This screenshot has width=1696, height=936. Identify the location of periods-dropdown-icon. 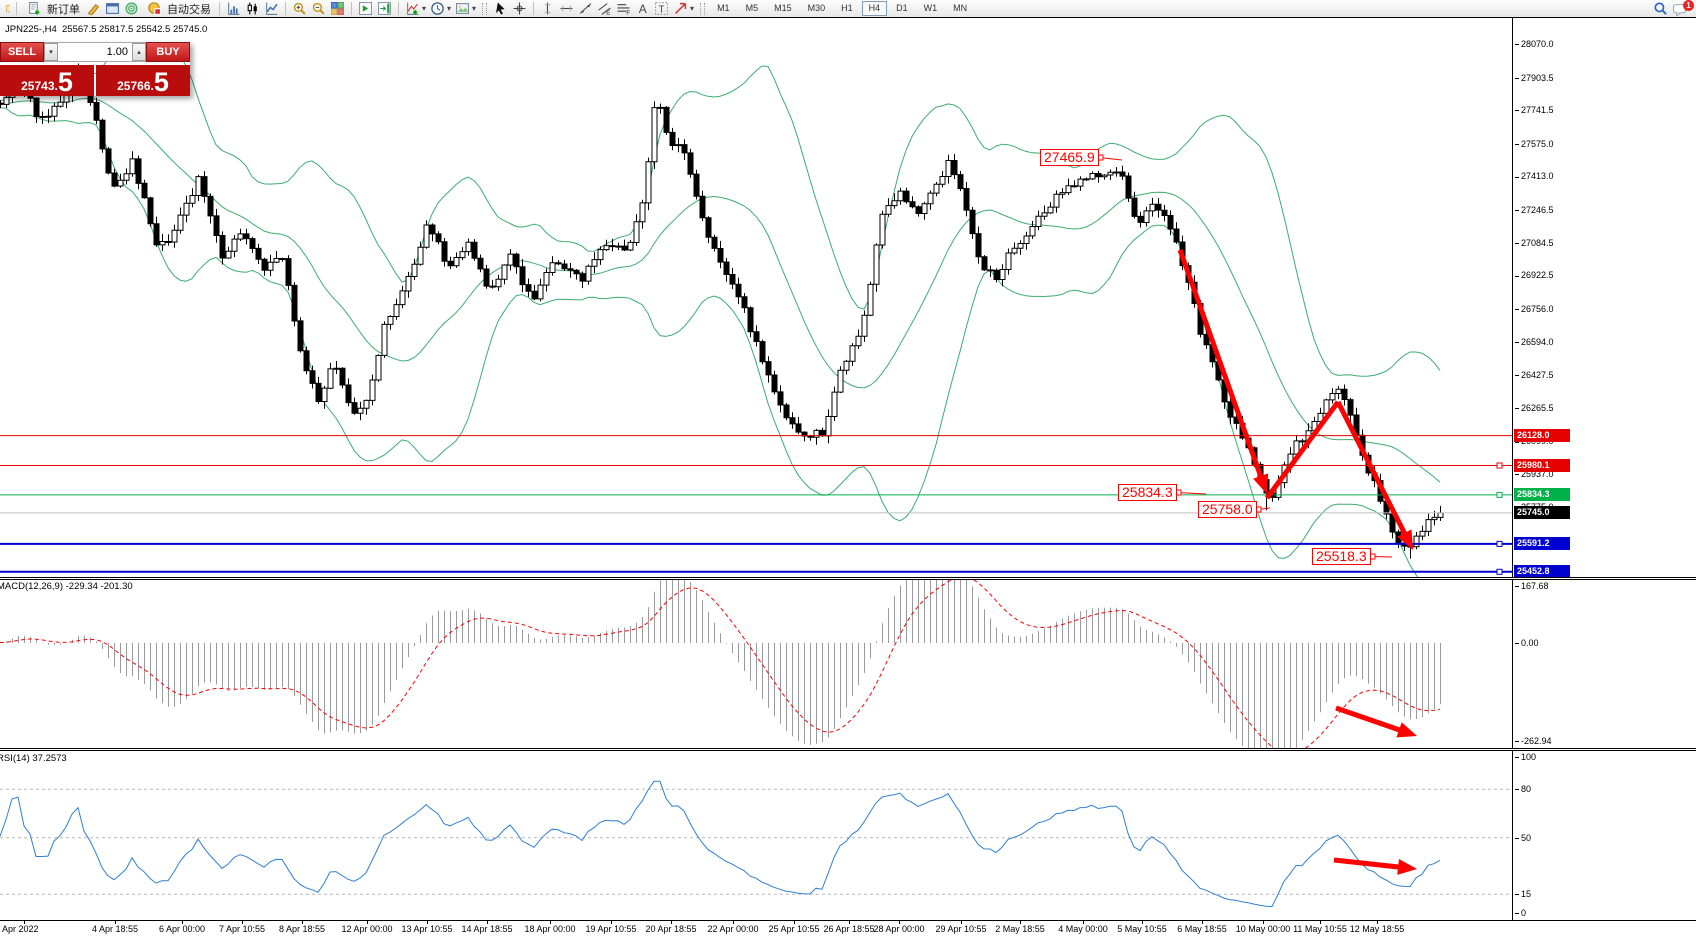
(449, 8).